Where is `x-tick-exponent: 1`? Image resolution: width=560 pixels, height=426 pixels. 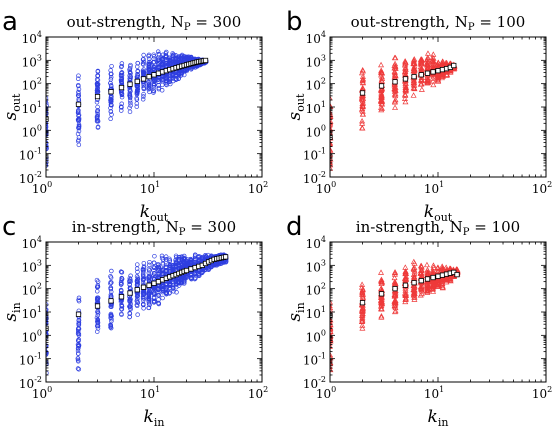 x-tick-exponent: 1 is located at coordinates (157, 389).